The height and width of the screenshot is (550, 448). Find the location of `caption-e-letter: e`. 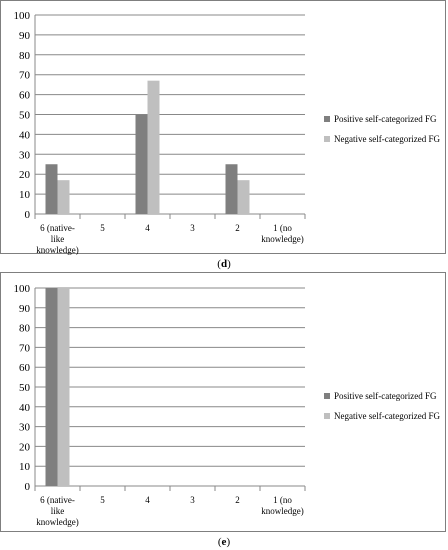

caption-e-letter: e is located at coordinates (224, 542).